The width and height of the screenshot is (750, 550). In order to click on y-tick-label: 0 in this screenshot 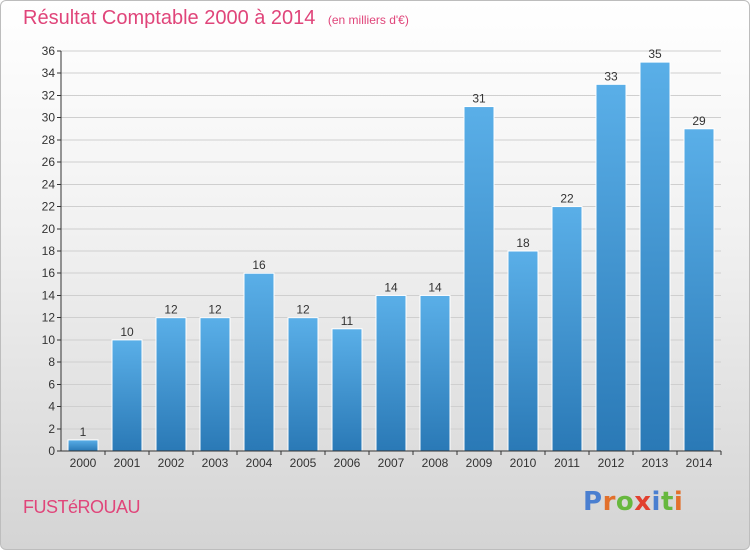, I will do `click(51, 451)`.